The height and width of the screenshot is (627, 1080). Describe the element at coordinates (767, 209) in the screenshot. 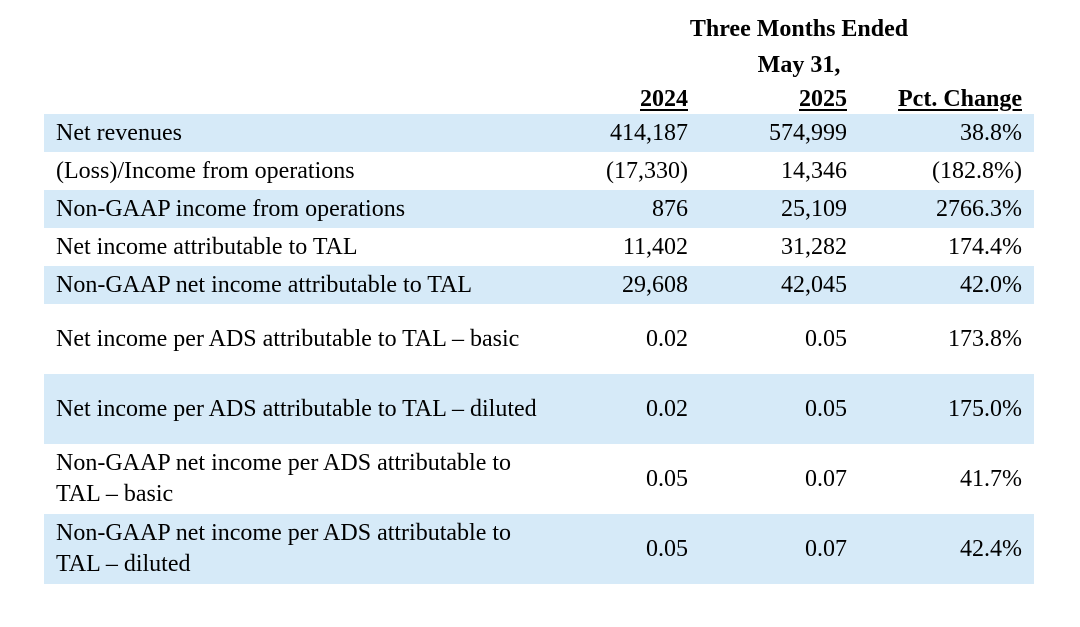

I see `value-2025: 25,109` at that location.